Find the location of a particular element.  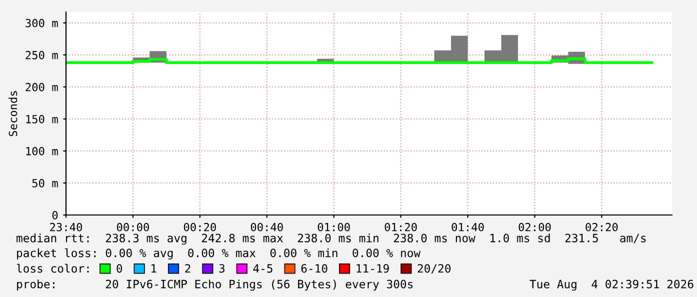

y-tick-label: 50 m is located at coordinates (45, 183).